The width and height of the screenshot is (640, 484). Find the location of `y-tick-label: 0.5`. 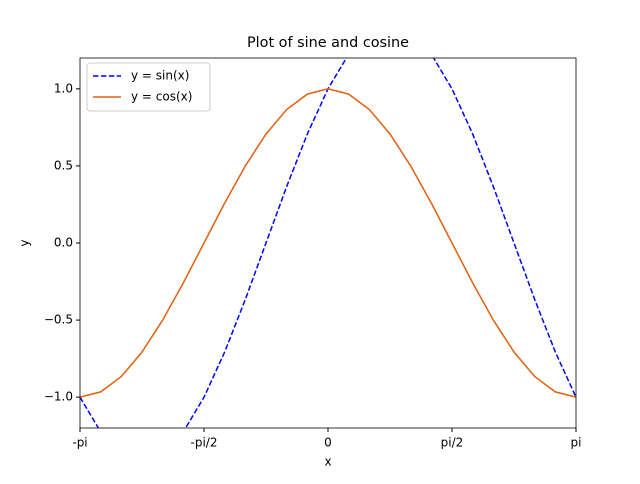

y-tick-label: 0.5 is located at coordinates (63, 165).